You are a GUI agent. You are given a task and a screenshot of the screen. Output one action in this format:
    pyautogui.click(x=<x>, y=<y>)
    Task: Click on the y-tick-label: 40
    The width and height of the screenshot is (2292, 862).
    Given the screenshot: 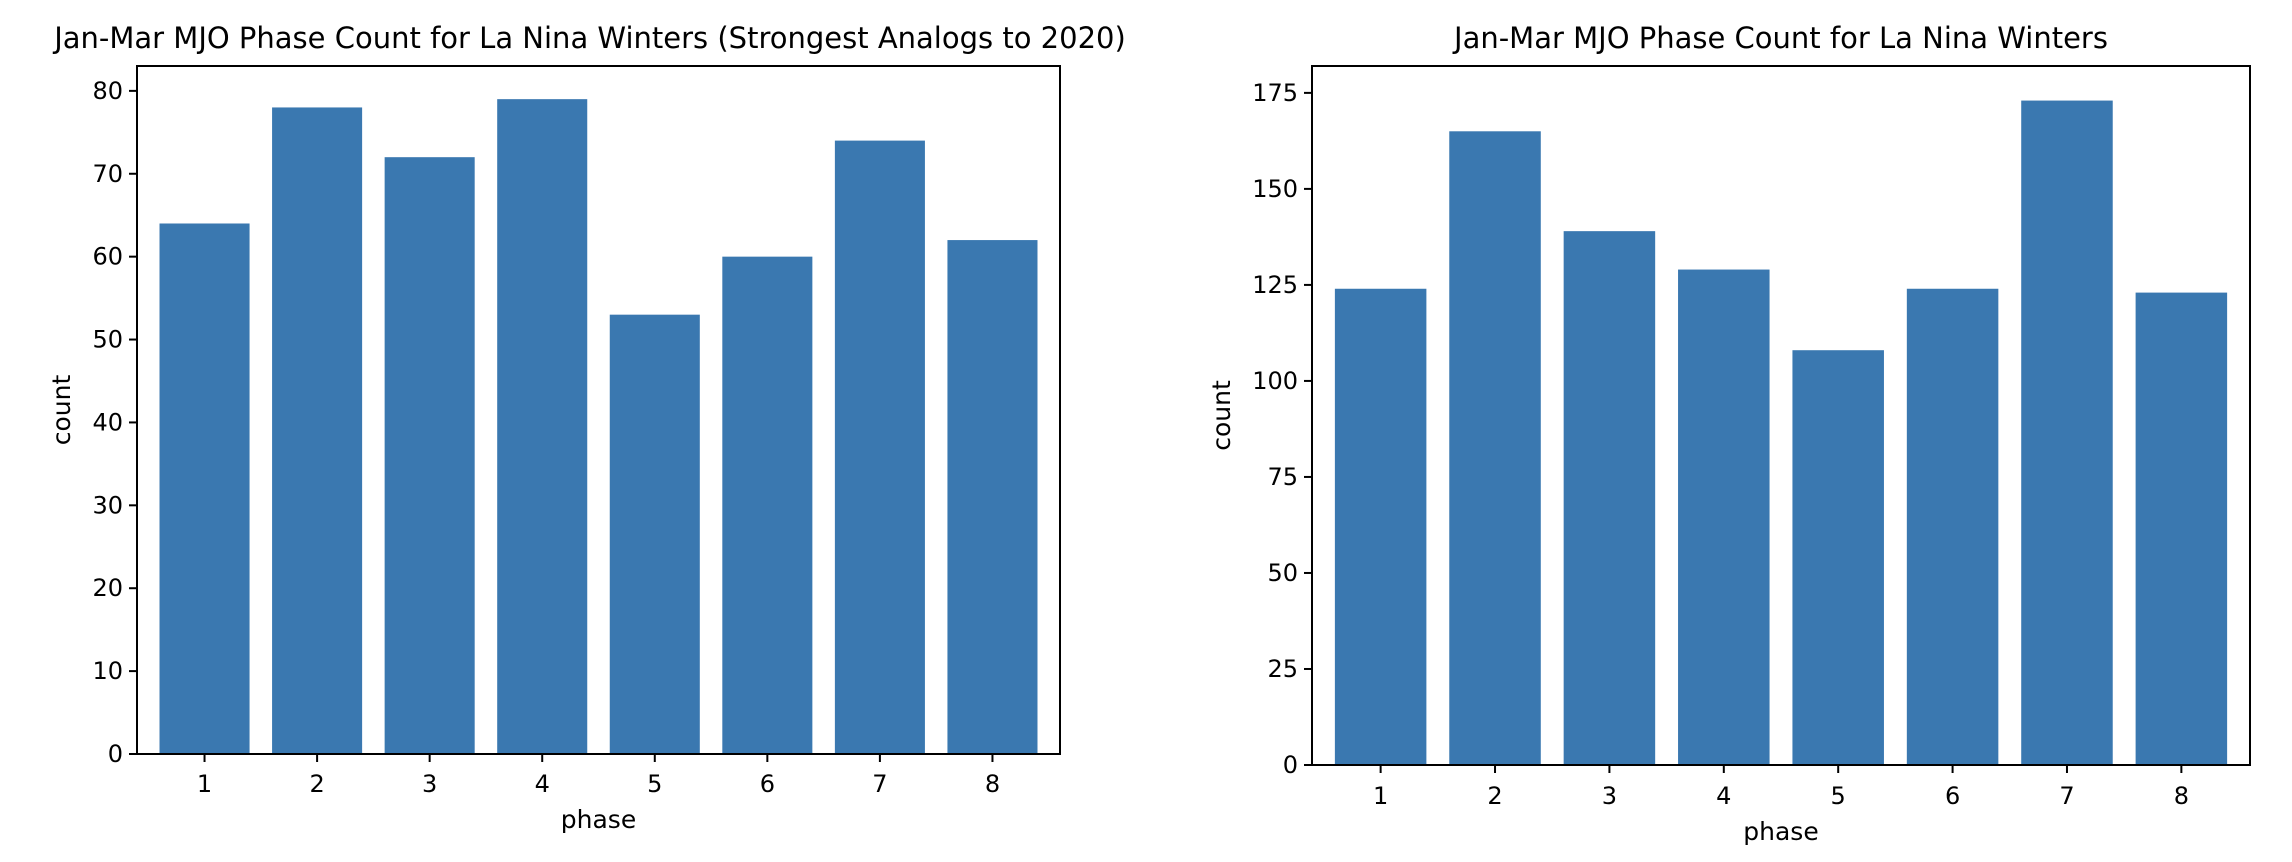 What is the action you would take?
    pyautogui.click(x=107, y=422)
    